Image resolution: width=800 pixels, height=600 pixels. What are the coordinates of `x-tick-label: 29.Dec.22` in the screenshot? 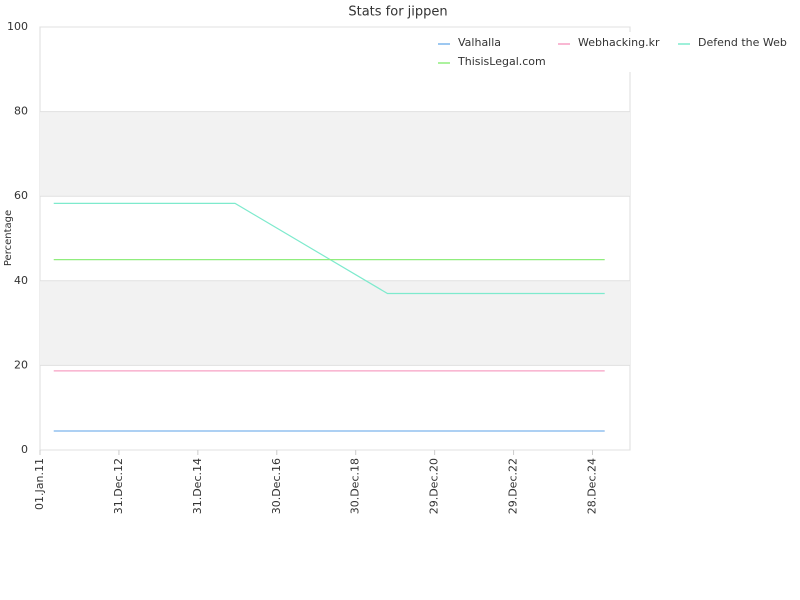 It's located at (513, 486).